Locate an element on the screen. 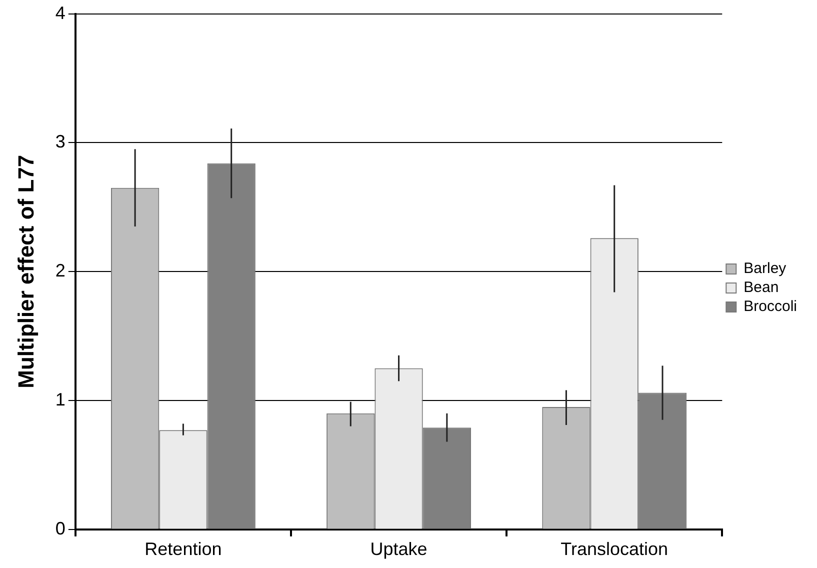 The width and height of the screenshot is (817, 568). y-axis-title: Multiplier effect of L77 is located at coordinates (25, 271).